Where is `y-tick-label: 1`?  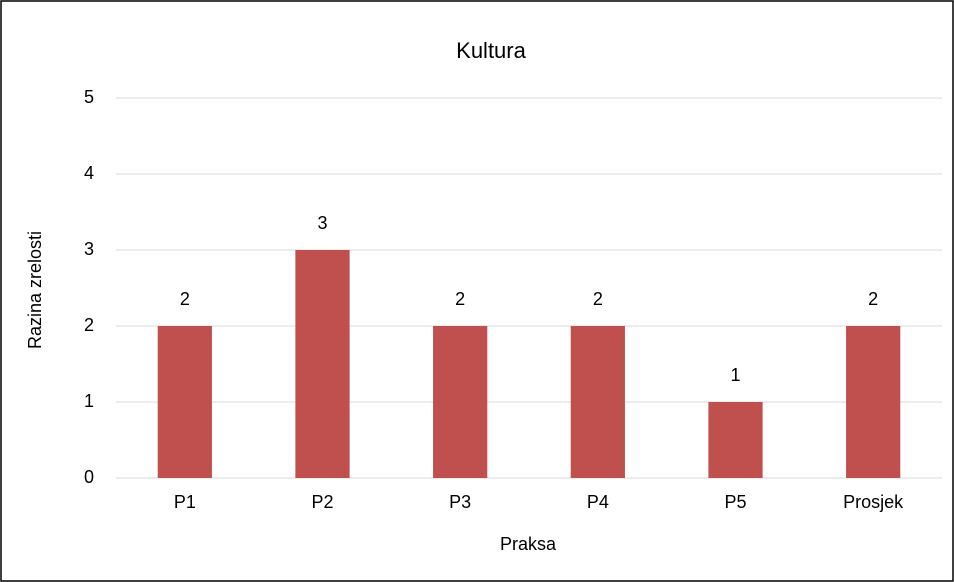 y-tick-label: 1 is located at coordinates (89, 401).